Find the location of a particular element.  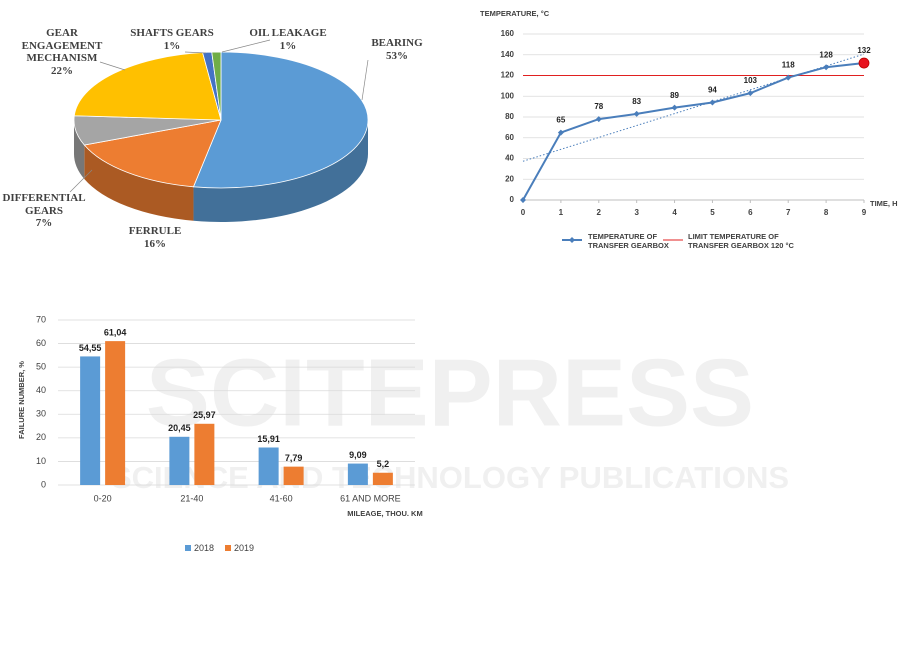

pie-label: GEAR ENGAGEMENT MECHANISM 22% is located at coordinates (62, 52).